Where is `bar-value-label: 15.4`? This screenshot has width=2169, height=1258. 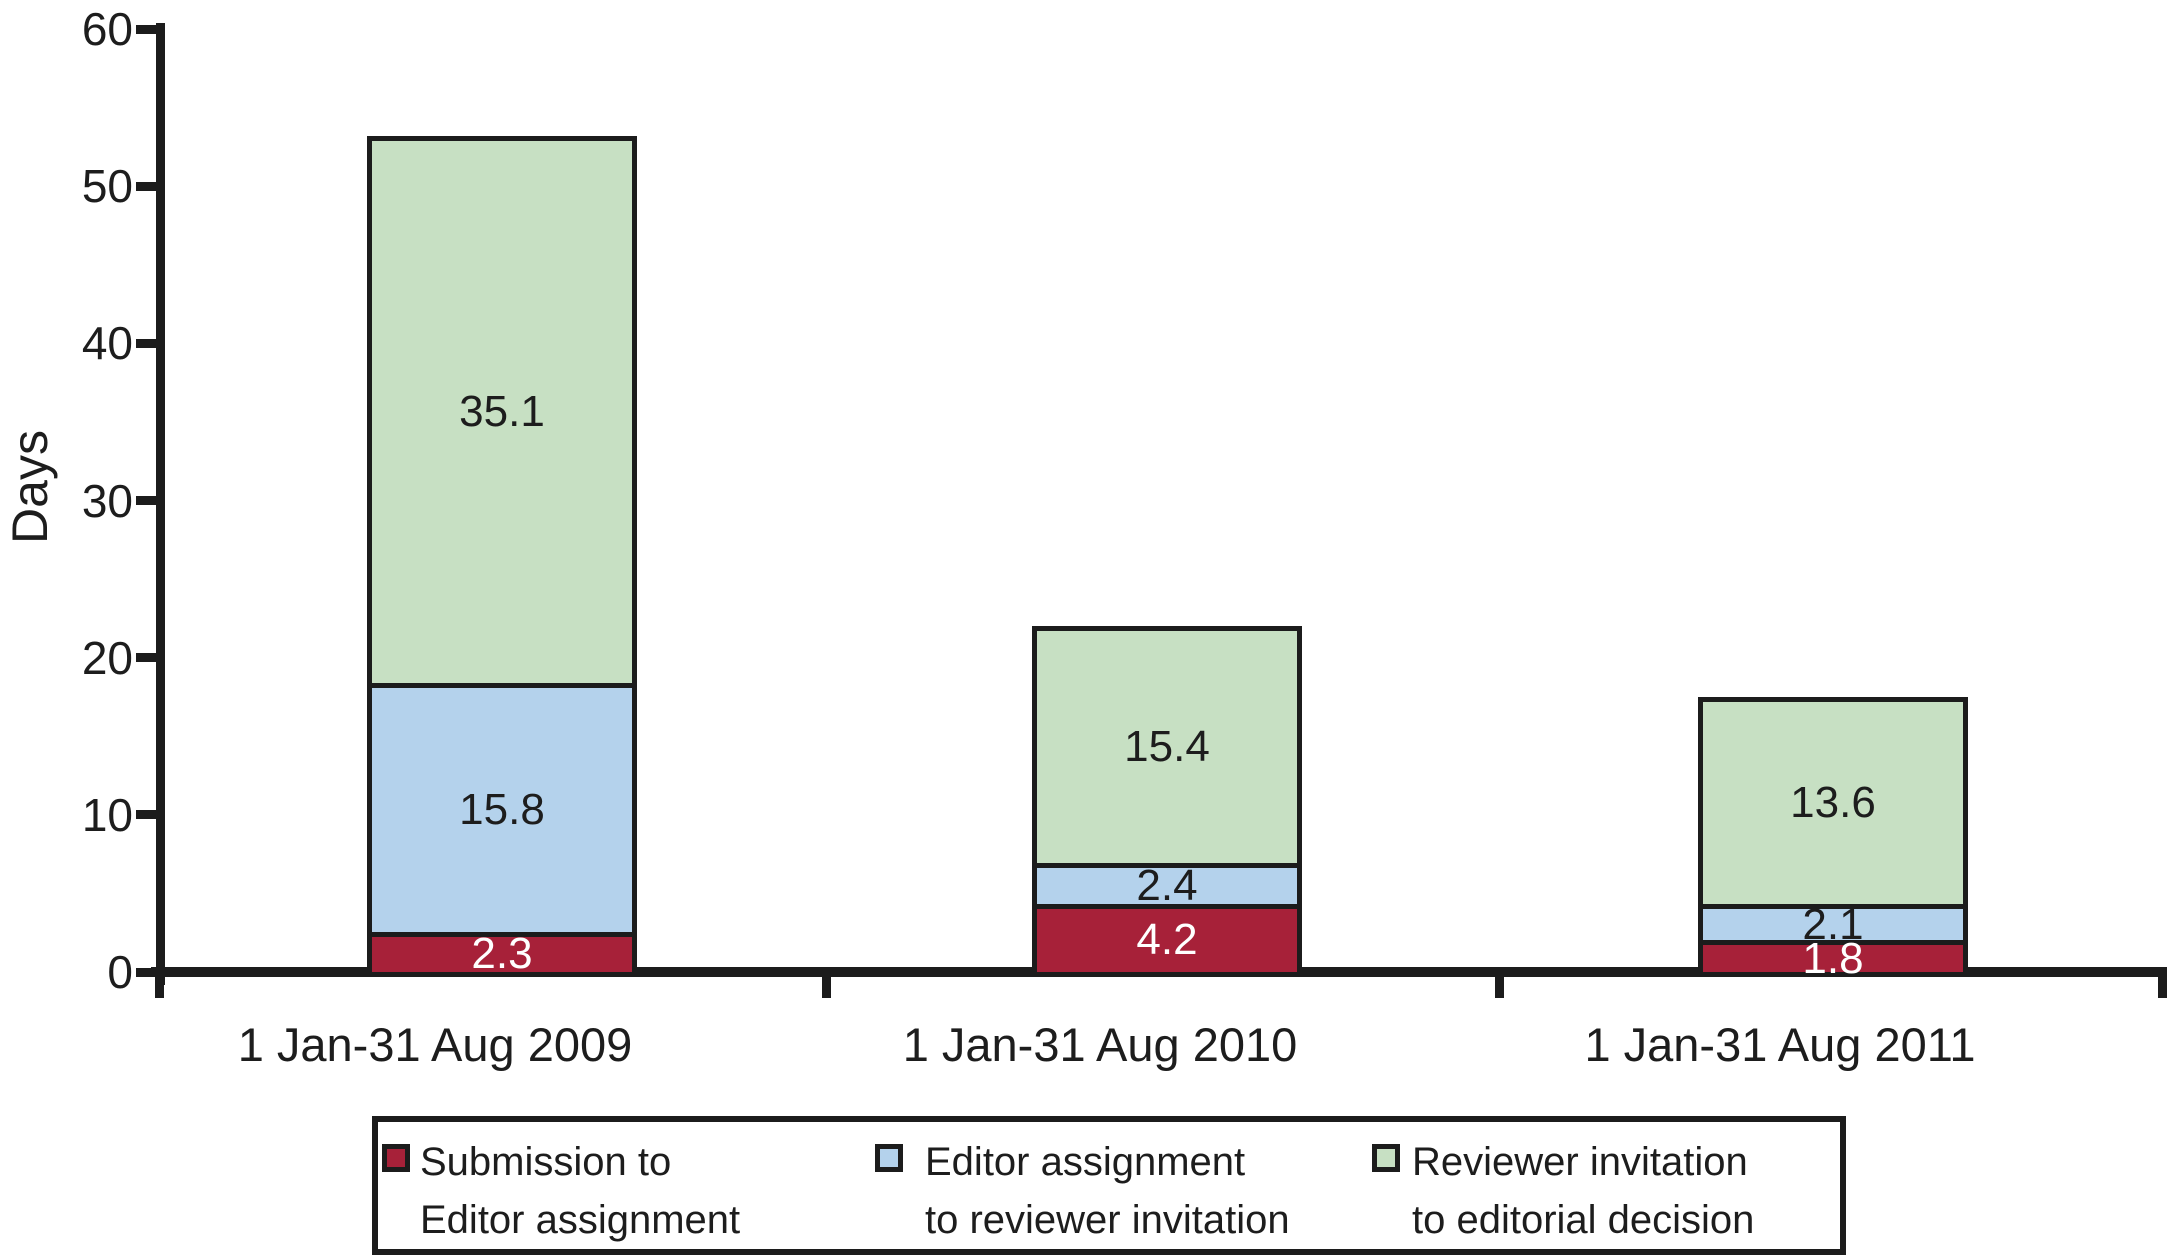
bar-value-label: 15.4 is located at coordinates (1167, 746).